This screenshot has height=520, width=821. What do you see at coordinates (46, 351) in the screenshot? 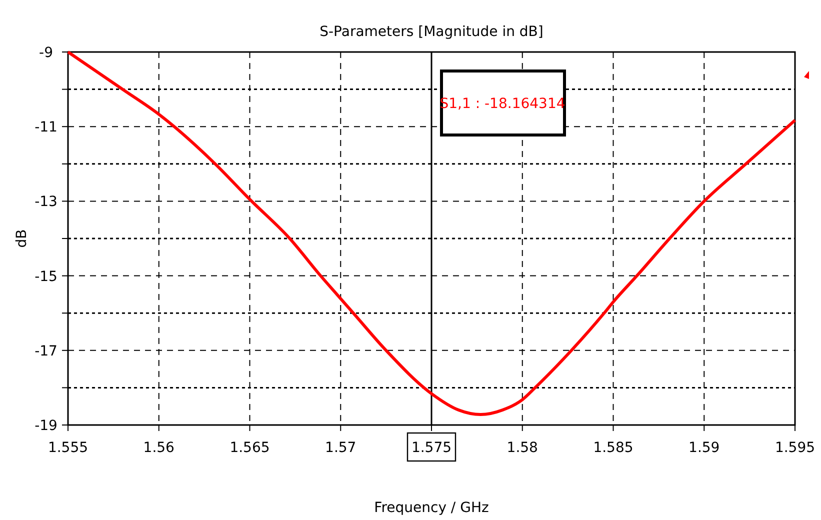
I see `y-tick-label: -17` at bounding box center [46, 351].